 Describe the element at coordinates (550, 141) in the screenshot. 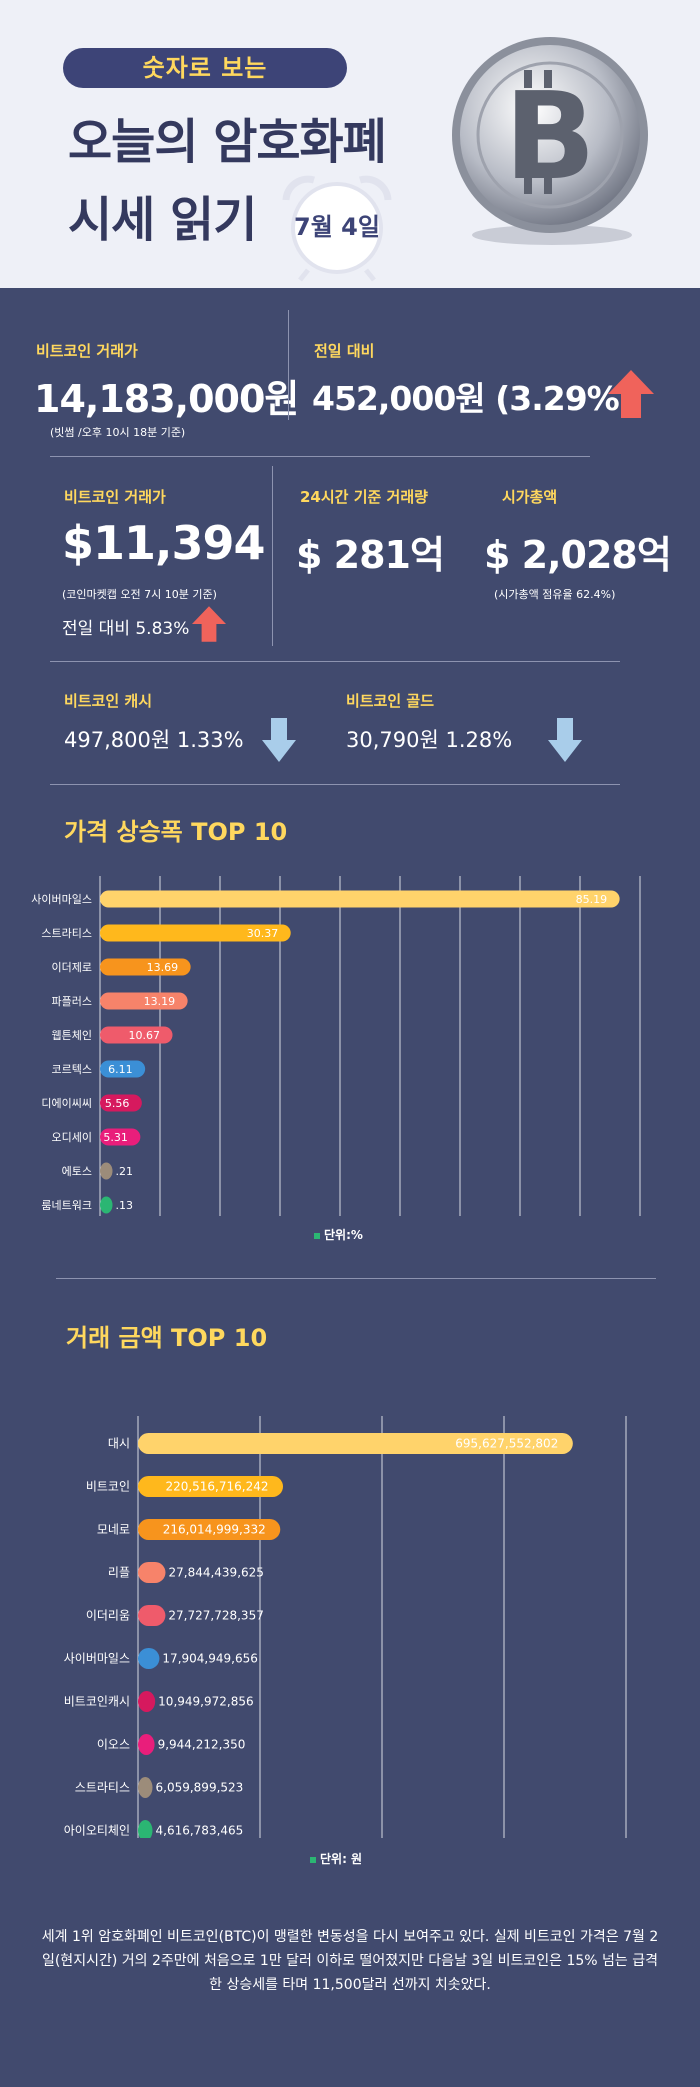

I see `bitcoin-coin-icon: B` at that location.